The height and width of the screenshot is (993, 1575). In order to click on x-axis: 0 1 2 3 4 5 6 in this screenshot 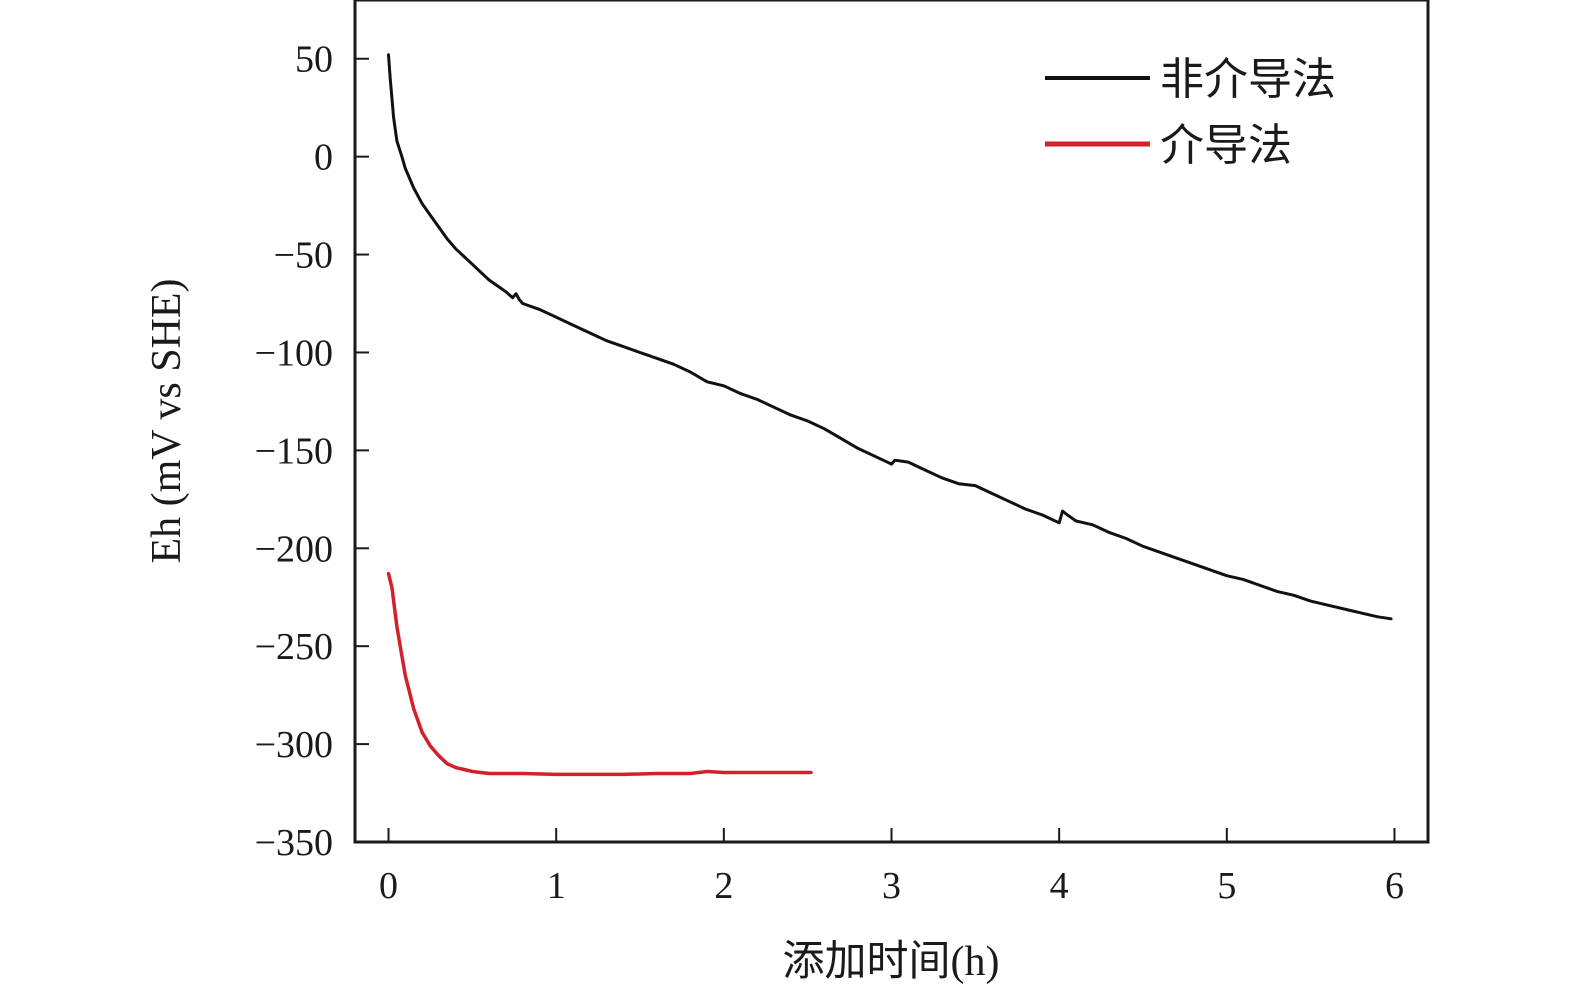, I will do `click(891, 867)`.